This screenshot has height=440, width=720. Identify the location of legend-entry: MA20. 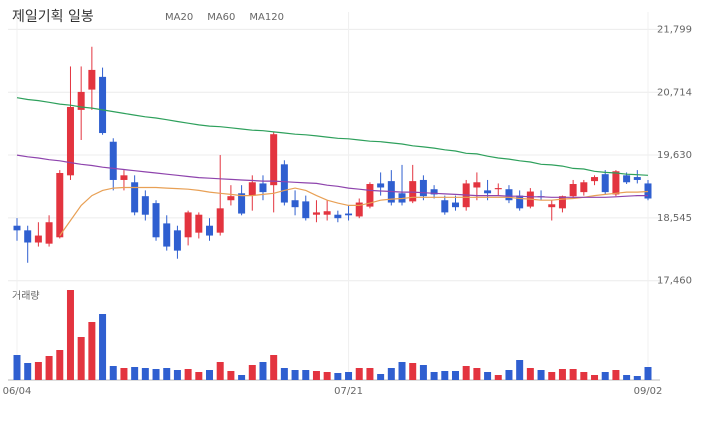
(179, 17).